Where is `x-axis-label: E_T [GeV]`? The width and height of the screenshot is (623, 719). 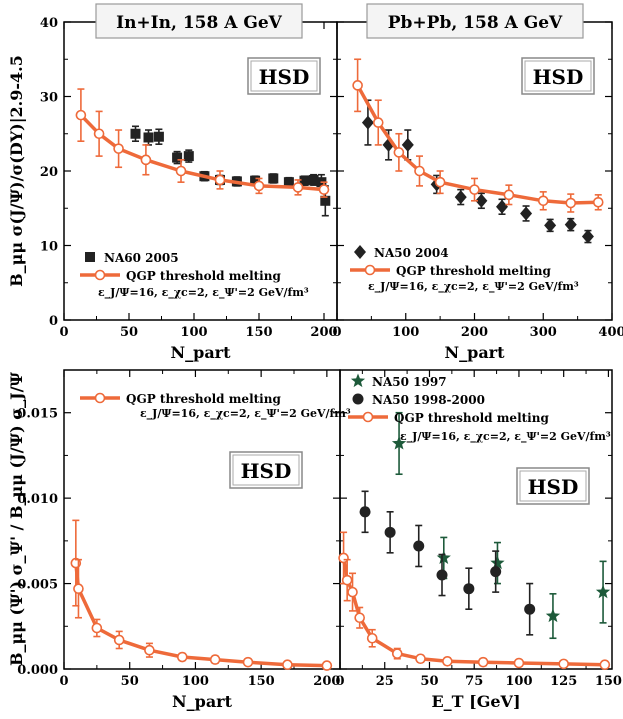 x-axis-label: E_T [GeV] is located at coordinates (475, 701).